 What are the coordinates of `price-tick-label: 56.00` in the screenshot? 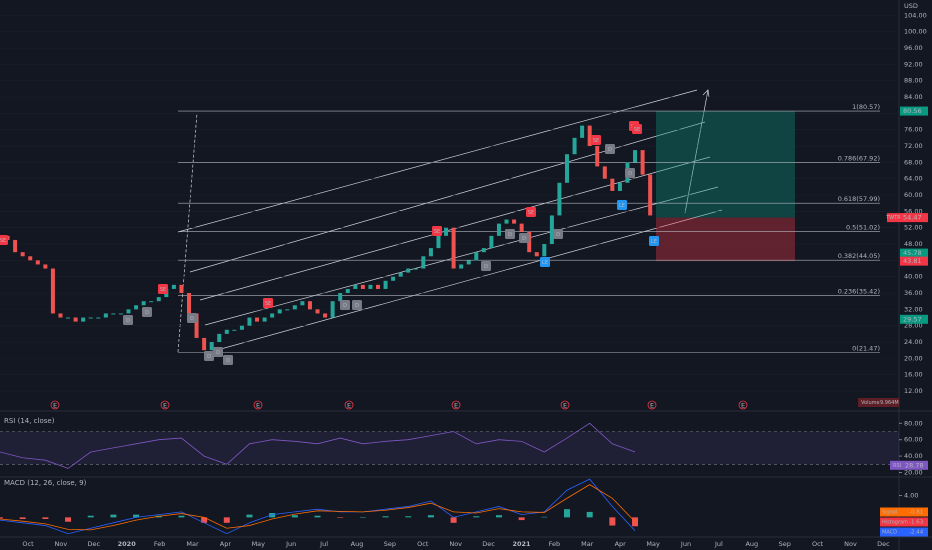 It's located at (913, 211).